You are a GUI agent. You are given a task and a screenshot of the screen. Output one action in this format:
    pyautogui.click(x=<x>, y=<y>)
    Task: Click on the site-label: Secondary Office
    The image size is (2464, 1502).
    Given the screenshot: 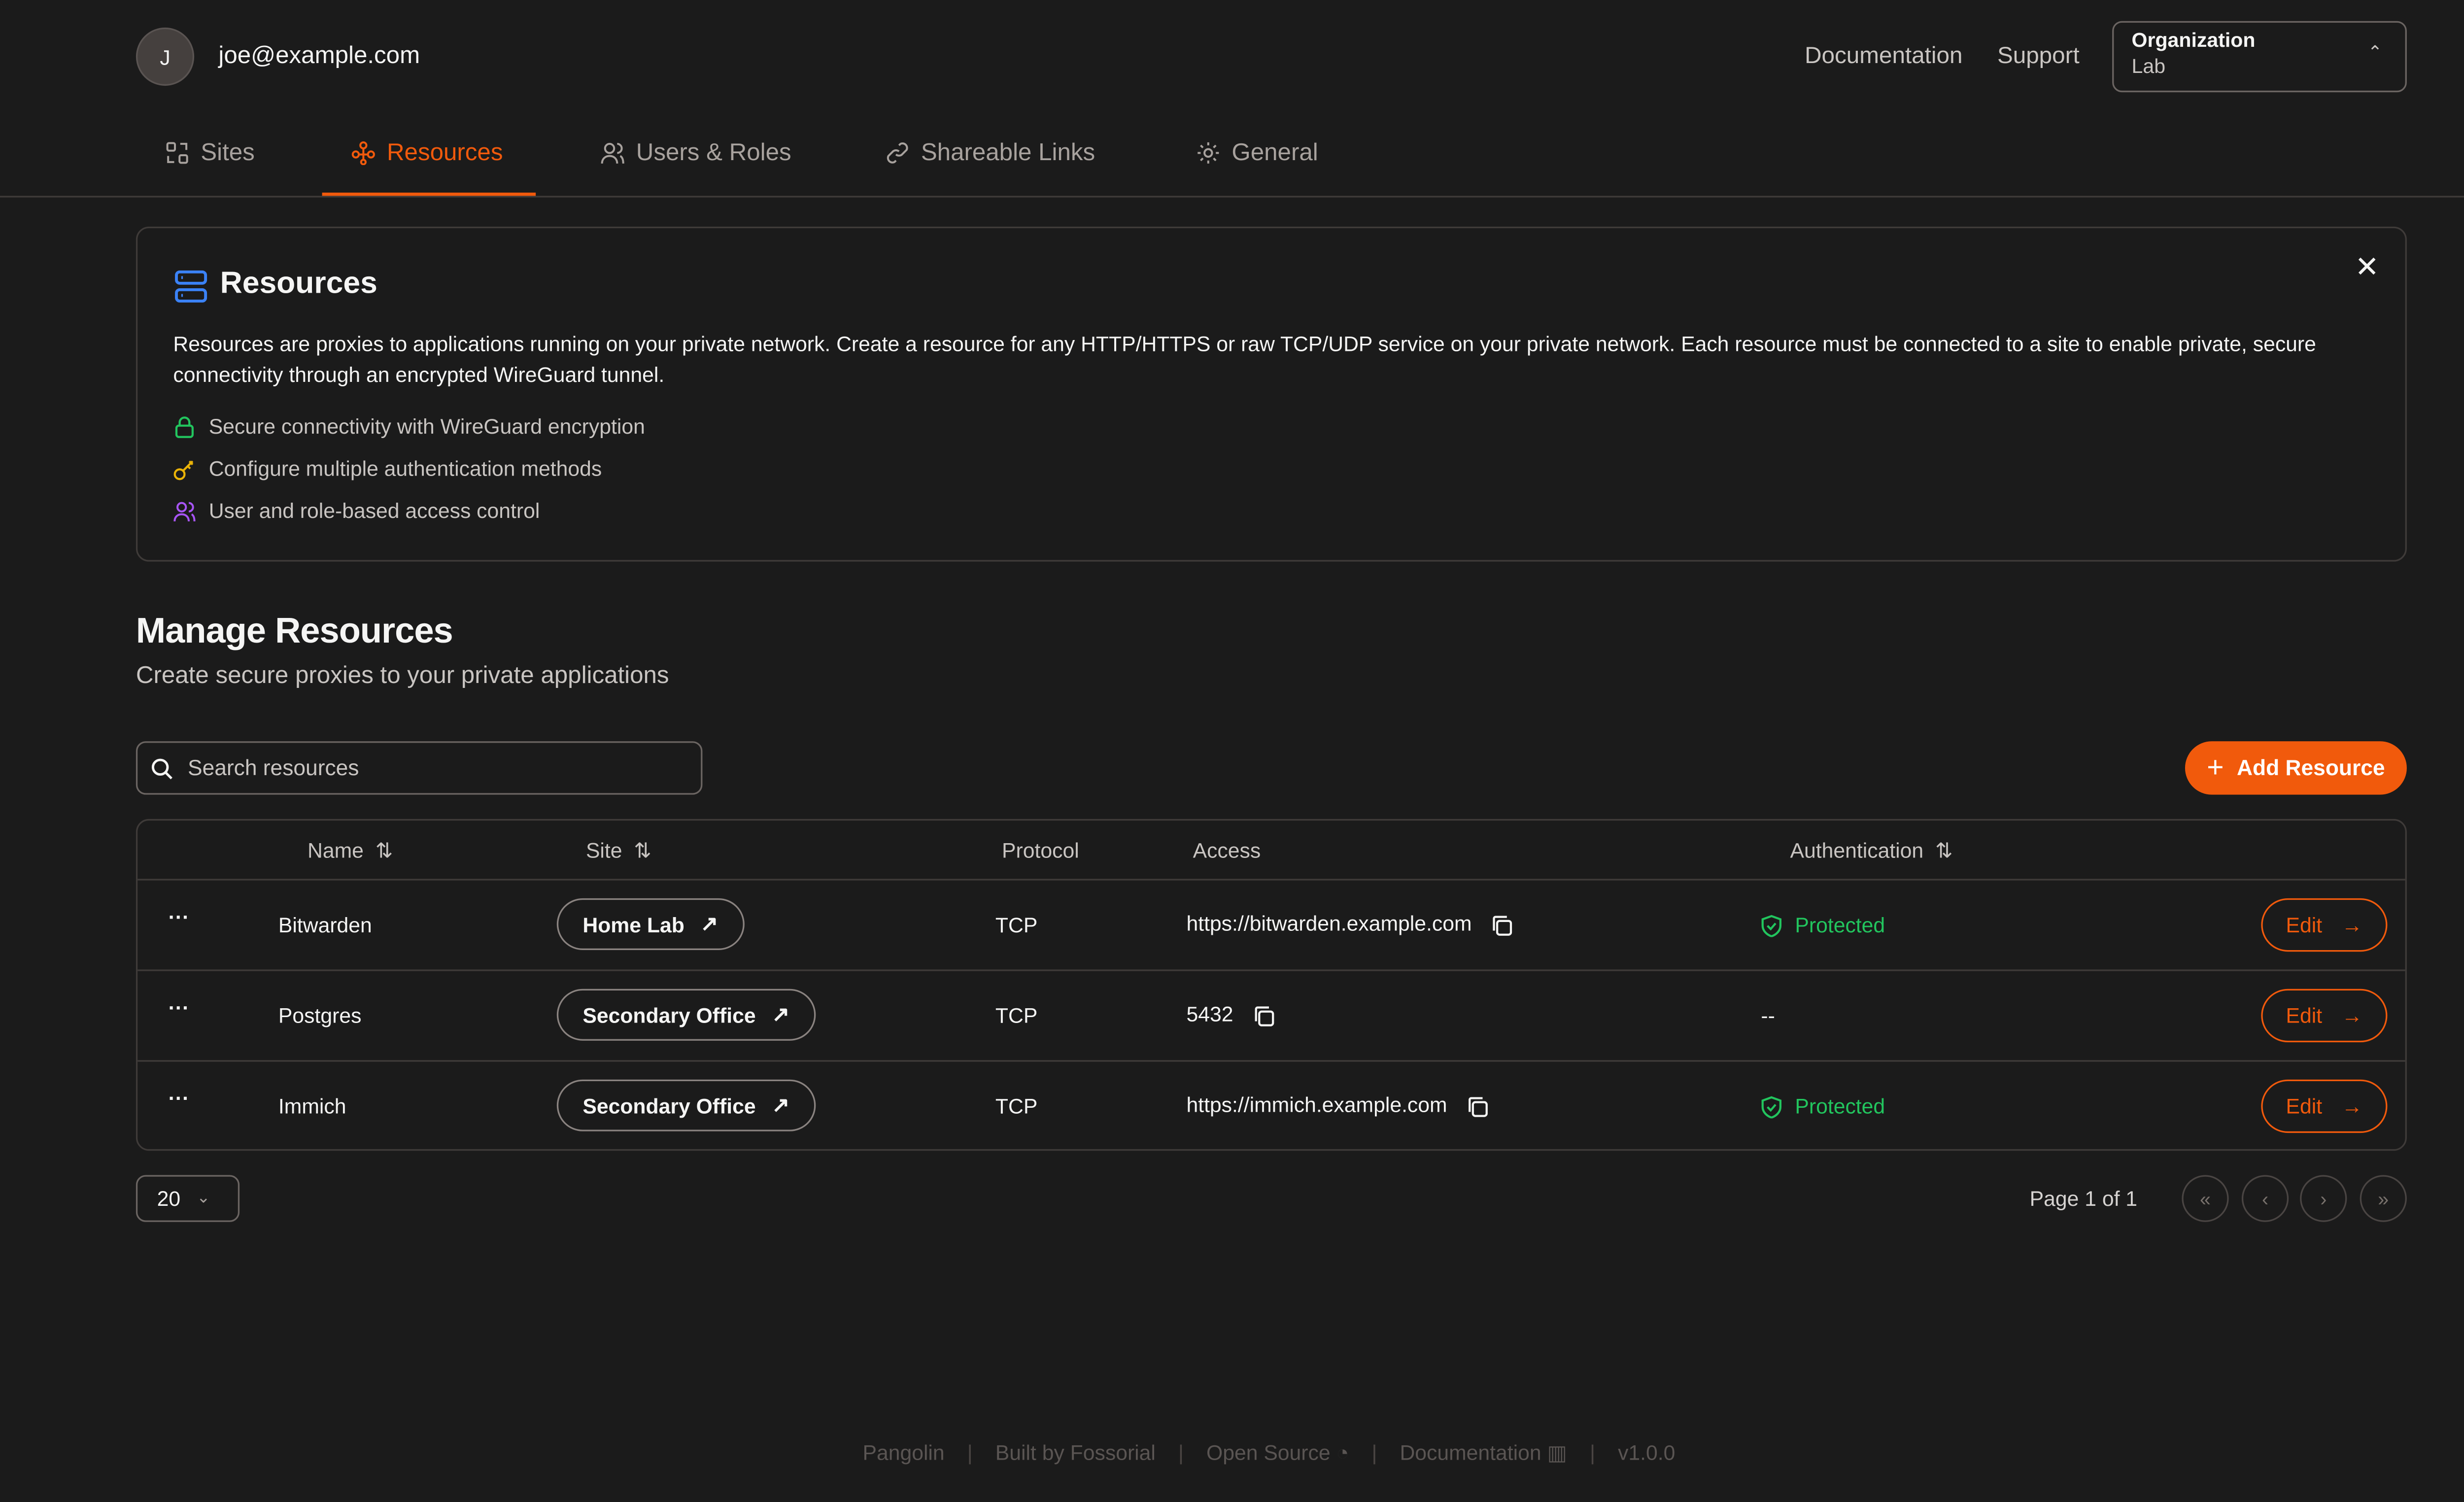 What is the action you would take?
    pyautogui.click(x=669, y=1105)
    